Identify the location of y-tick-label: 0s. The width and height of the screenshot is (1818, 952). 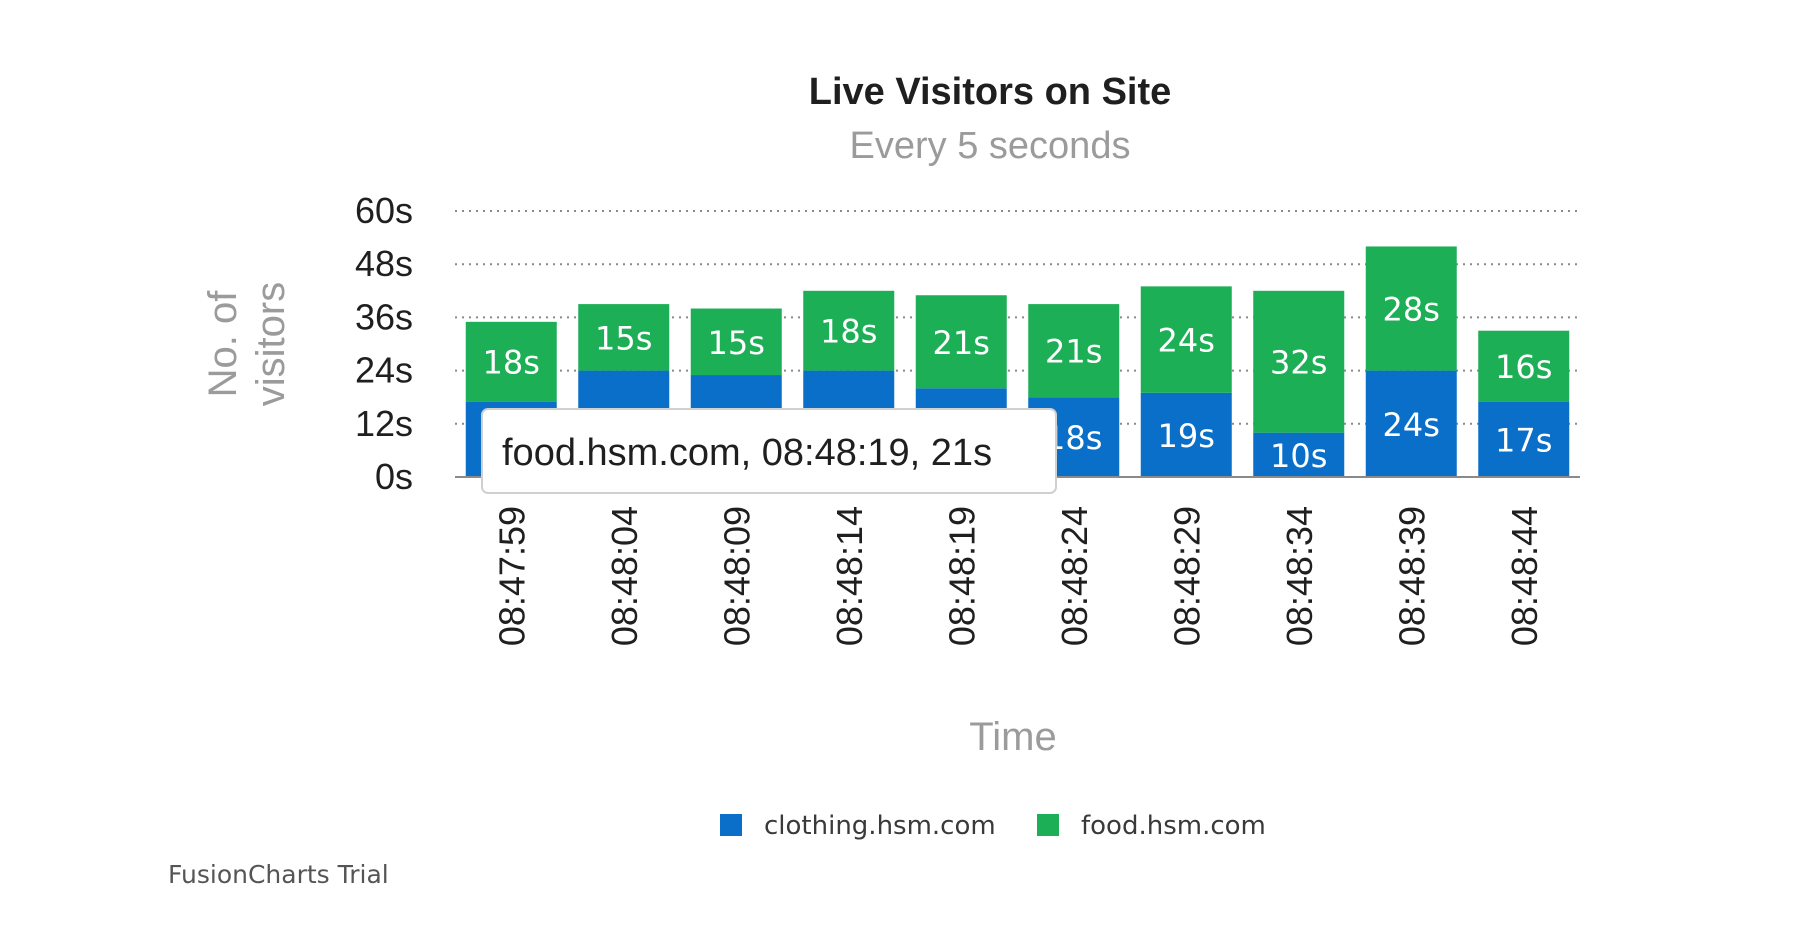
(394, 476).